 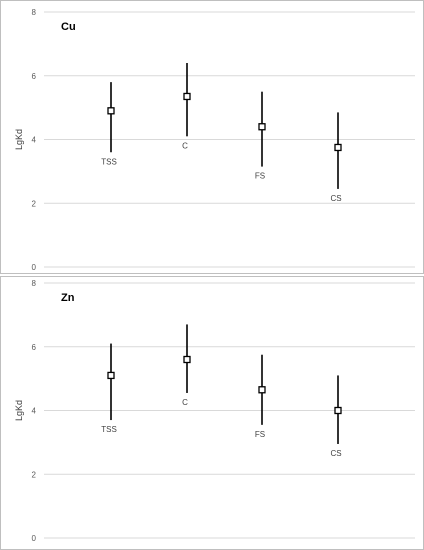 I want to click on chart-title: Zn, so click(x=68, y=298).